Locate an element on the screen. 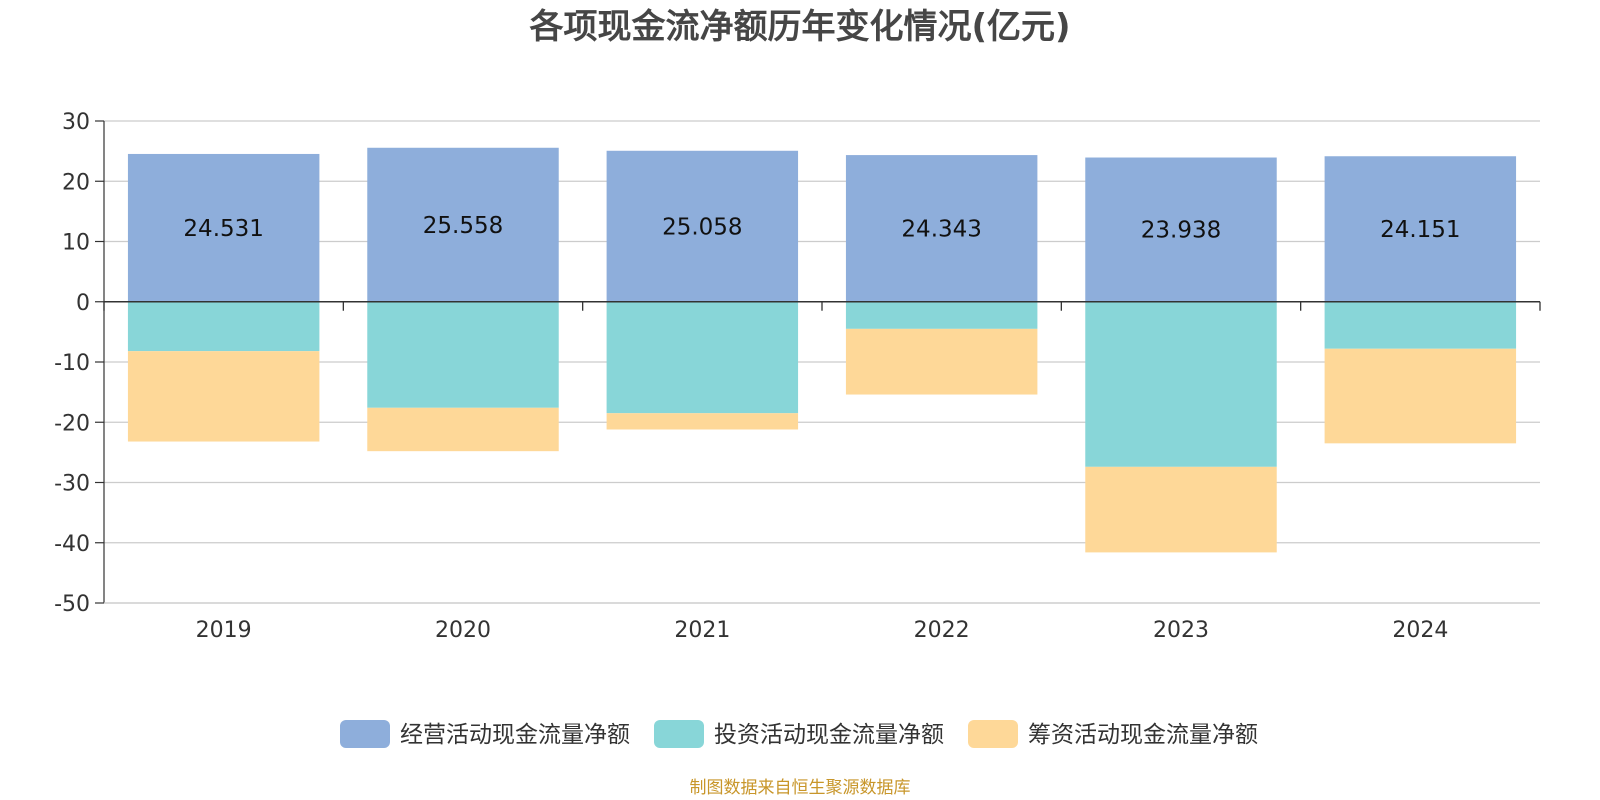  data-label: 24.151 is located at coordinates (1420, 230).